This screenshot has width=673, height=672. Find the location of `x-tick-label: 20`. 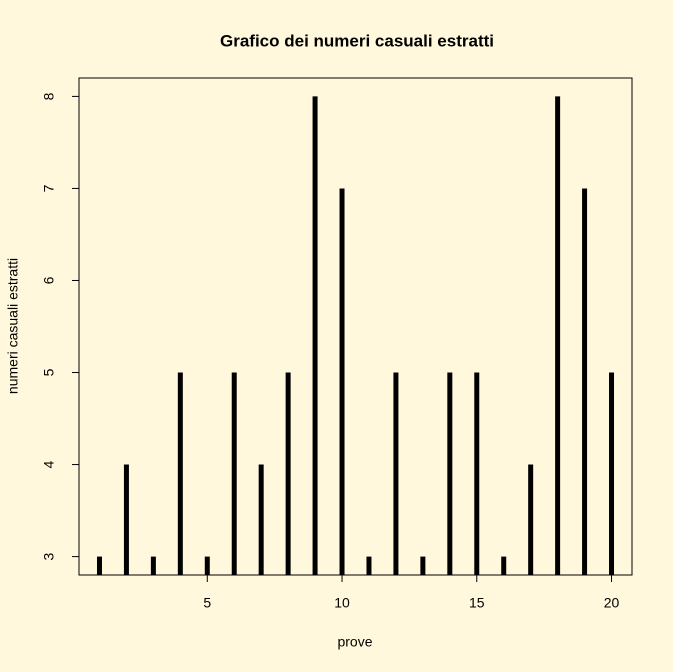

x-tick-label: 20 is located at coordinates (612, 603).